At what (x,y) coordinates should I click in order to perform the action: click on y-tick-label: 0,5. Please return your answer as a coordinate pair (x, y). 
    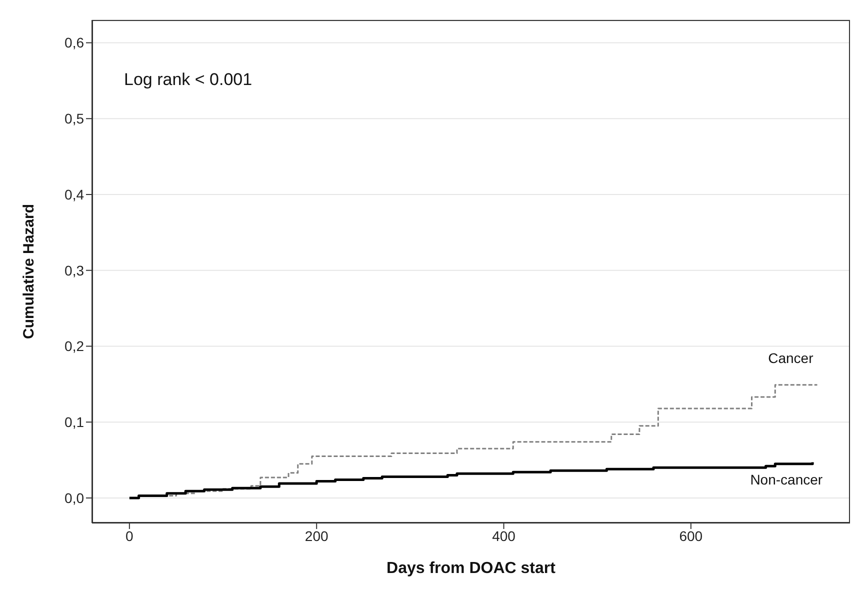
    Looking at the image, I should click on (74, 118).